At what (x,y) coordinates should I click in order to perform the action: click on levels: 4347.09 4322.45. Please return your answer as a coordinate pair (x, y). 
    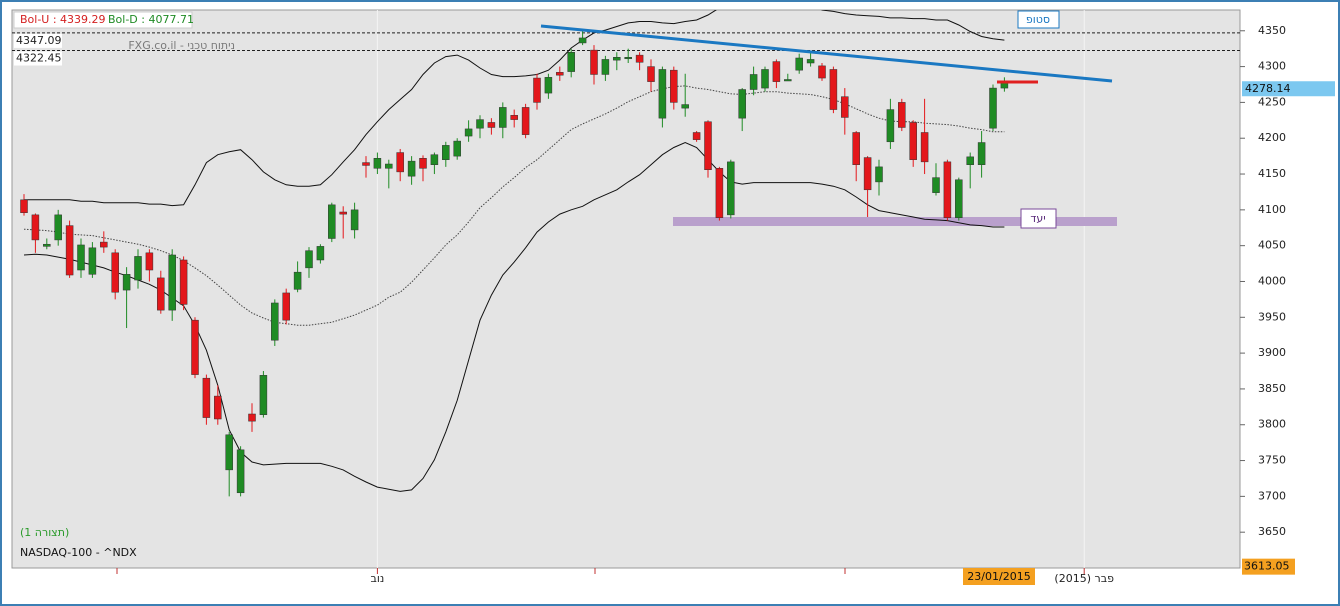
    Looking at the image, I should click on (626, 49).